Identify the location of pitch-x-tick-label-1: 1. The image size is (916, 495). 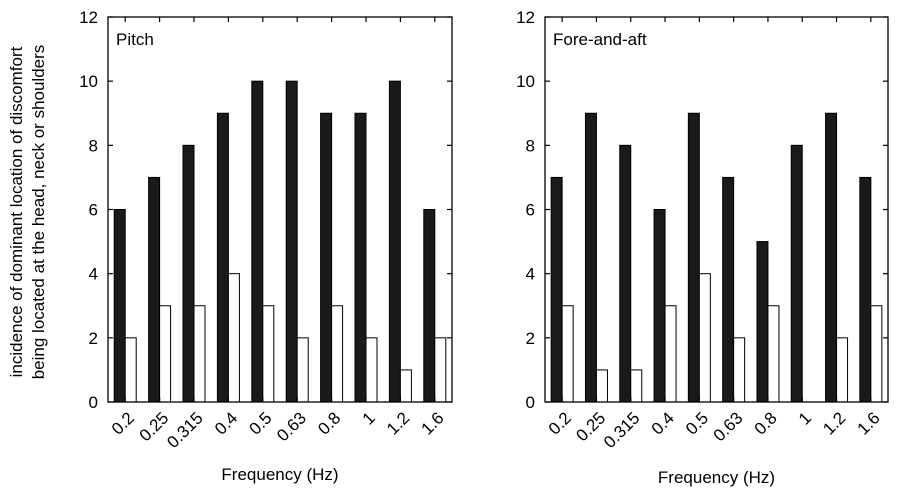
(369, 418).